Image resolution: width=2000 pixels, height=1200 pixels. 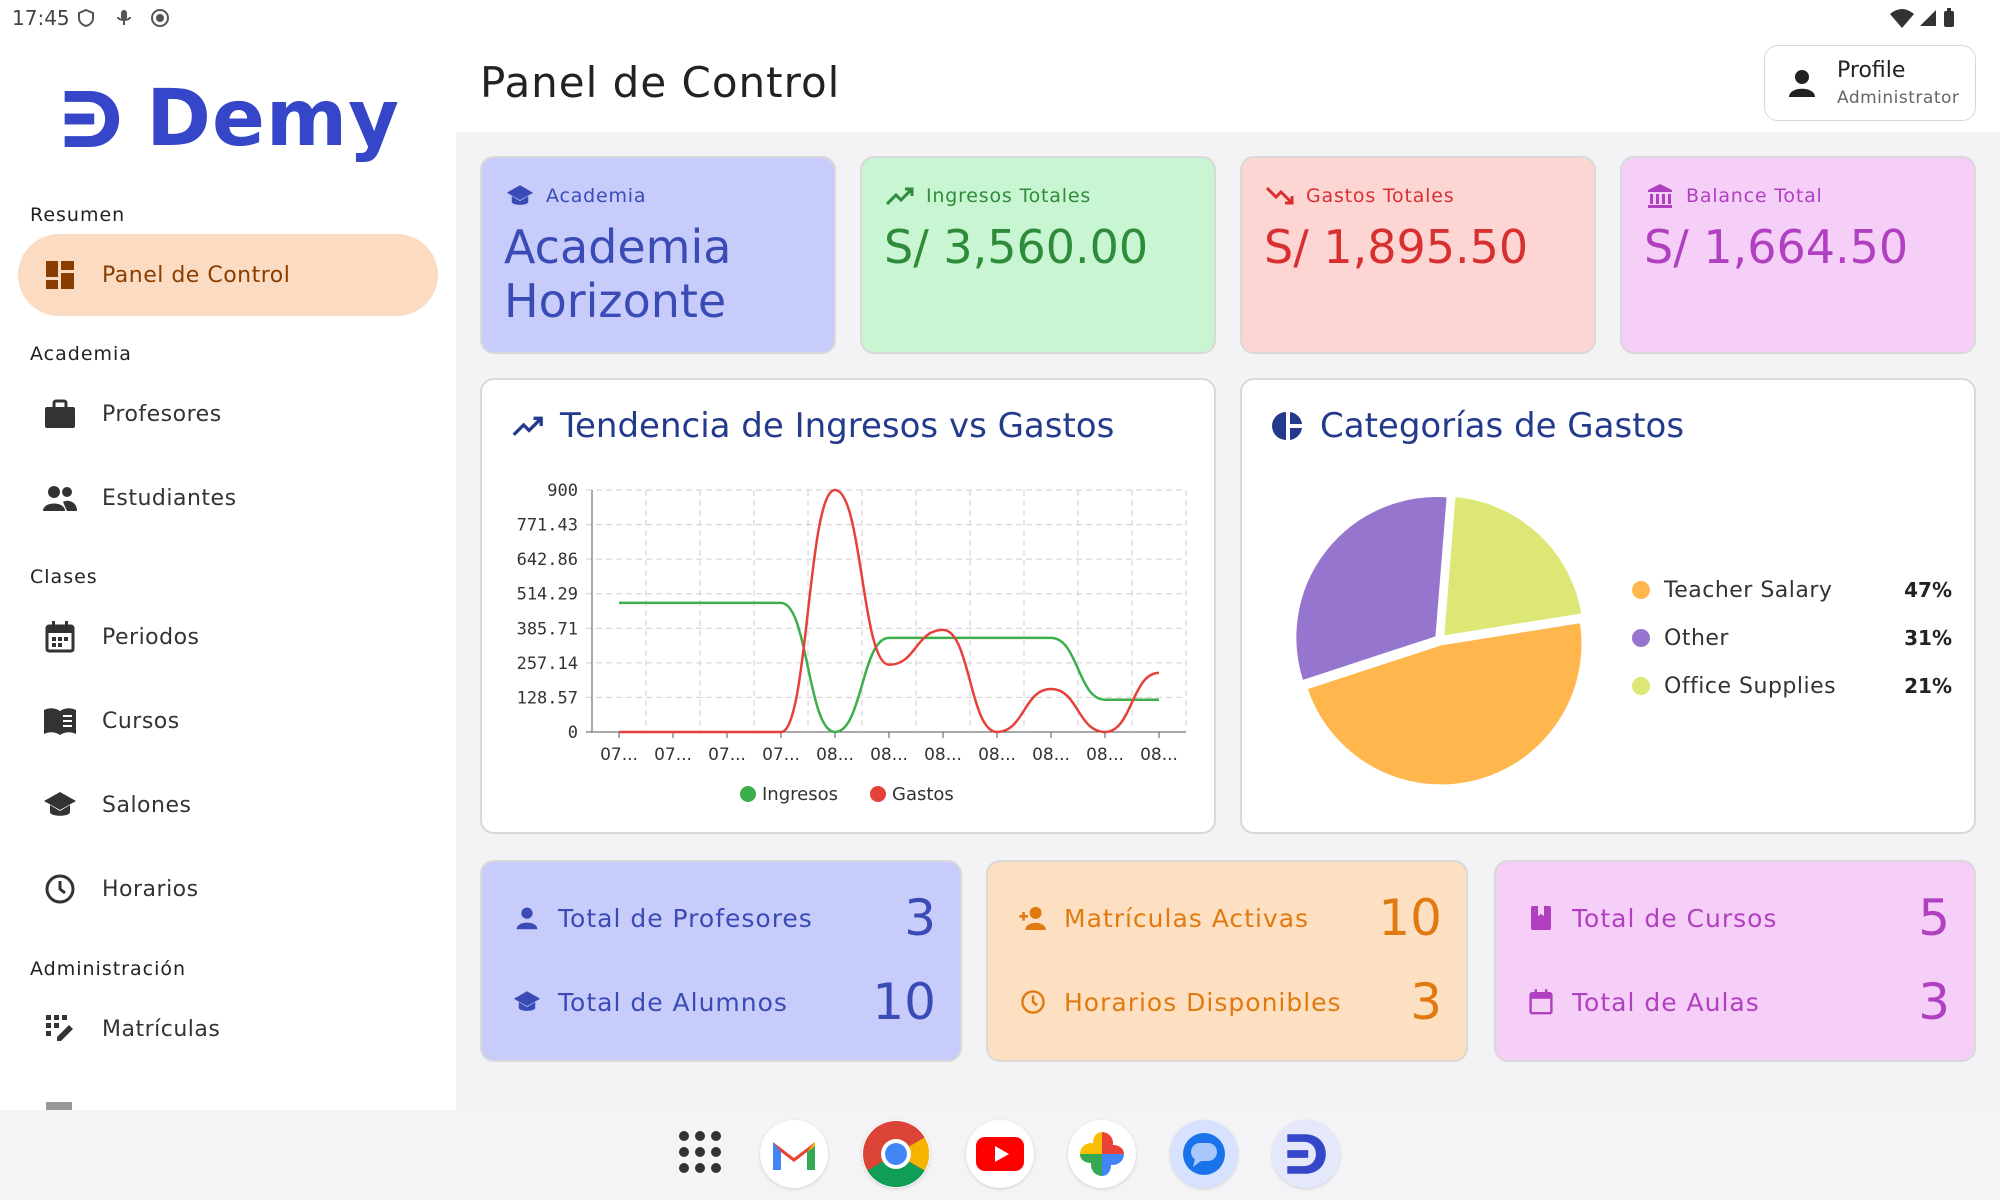 I want to click on card-label: Balance Total, so click(x=1754, y=196).